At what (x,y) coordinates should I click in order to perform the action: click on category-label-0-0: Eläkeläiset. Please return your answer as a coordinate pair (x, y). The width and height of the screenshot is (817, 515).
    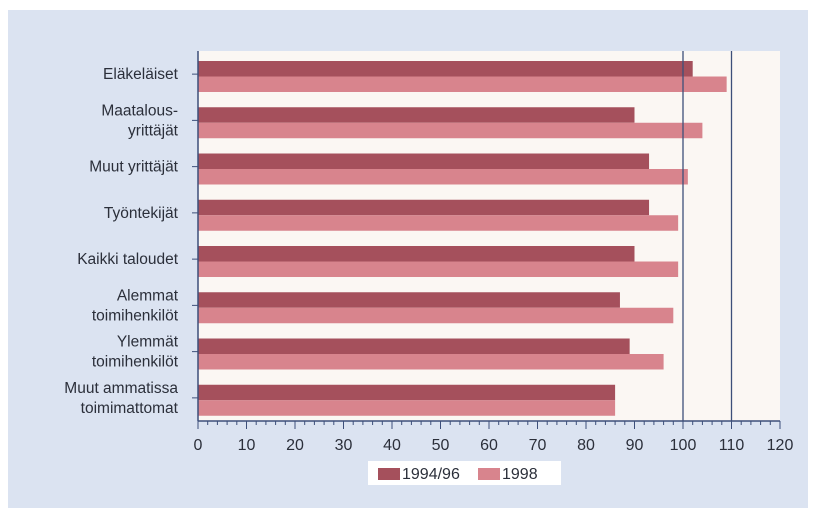
    Looking at the image, I should click on (141, 74).